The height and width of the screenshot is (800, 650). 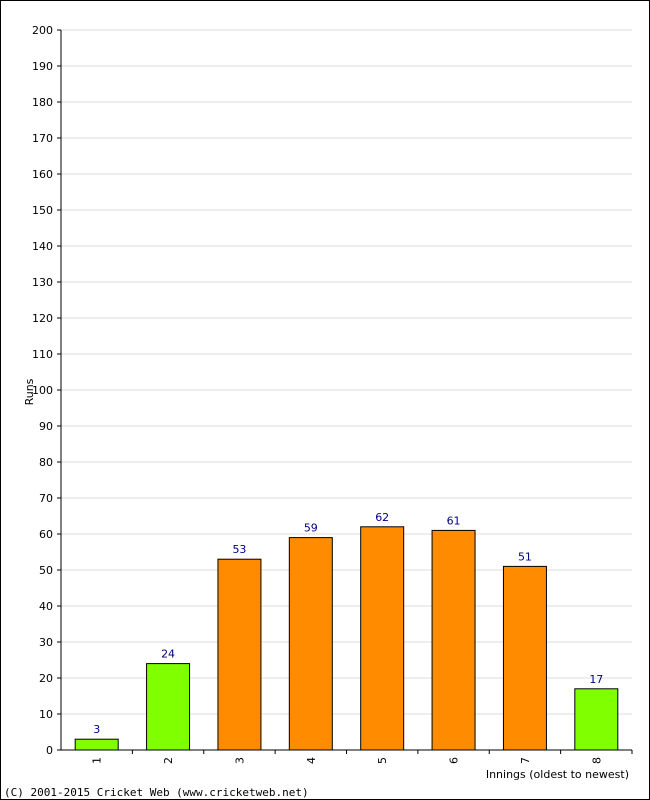 I want to click on value-label: 51, so click(x=525, y=556).